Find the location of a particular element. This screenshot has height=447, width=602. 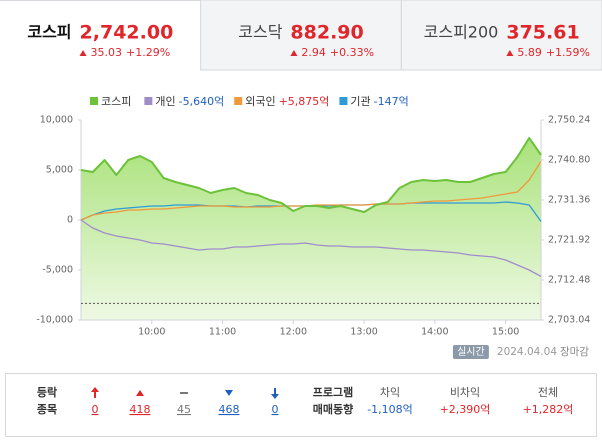

program-label: 프로그램 is located at coordinates (333, 392).